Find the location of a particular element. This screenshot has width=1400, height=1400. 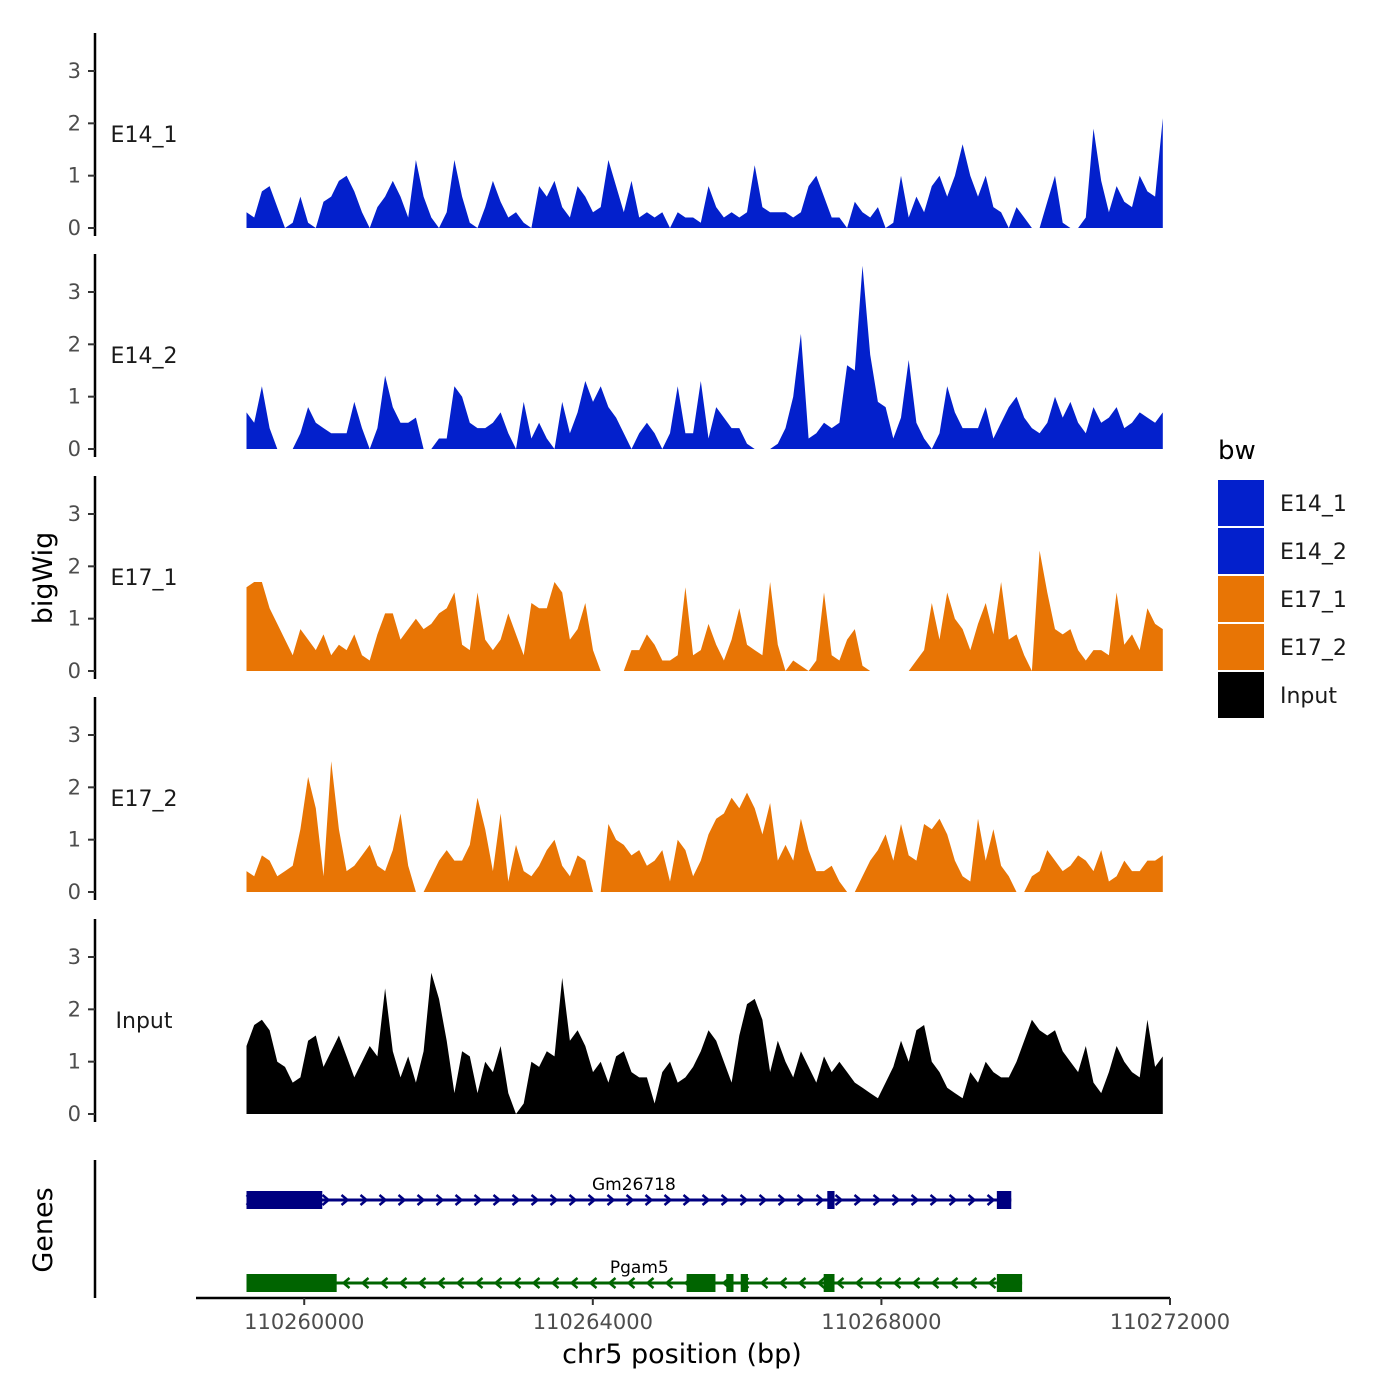

gene-label: Gm26718 is located at coordinates (634, 1185).